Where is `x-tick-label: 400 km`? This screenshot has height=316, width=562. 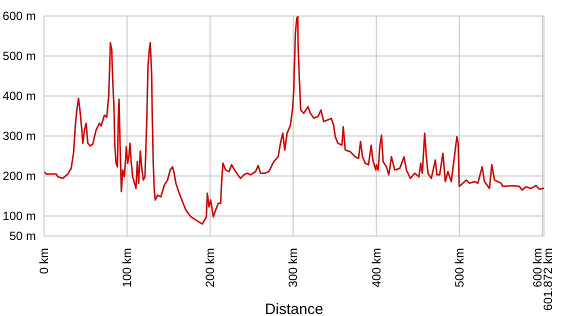 x-tick-label: 400 km is located at coordinates (376, 268).